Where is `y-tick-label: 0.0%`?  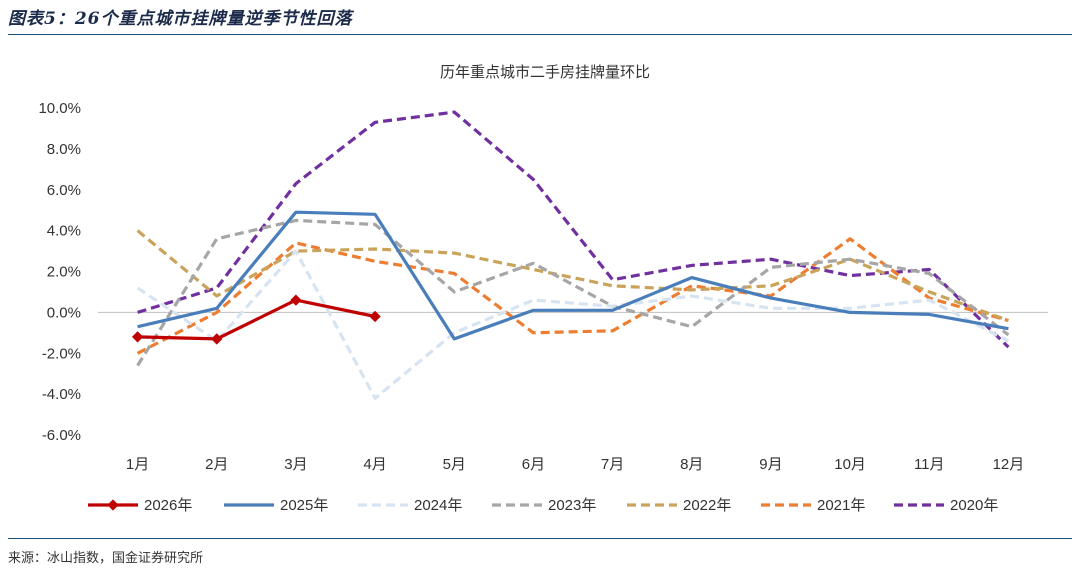
y-tick-label: 0.0% is located at coordinates (64, 312).